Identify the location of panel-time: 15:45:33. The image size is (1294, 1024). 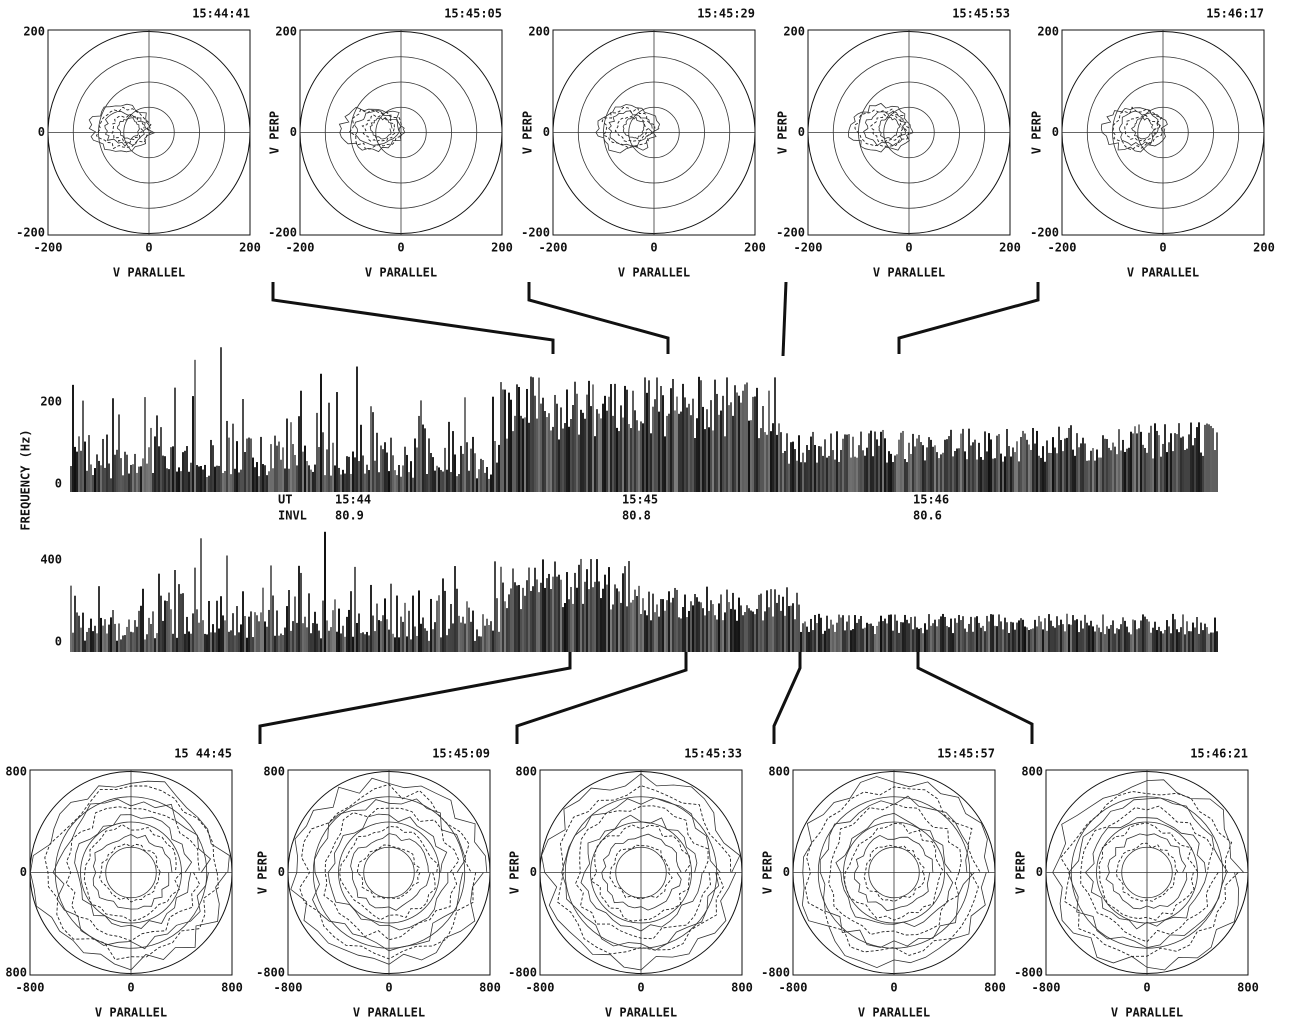
(713, 754).